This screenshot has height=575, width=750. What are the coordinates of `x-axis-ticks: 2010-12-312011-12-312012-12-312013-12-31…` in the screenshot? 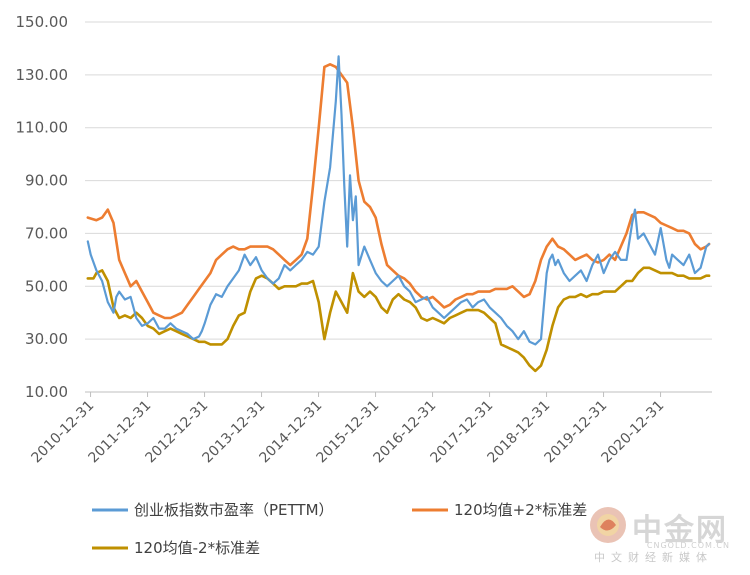 It's located at (348, 429).